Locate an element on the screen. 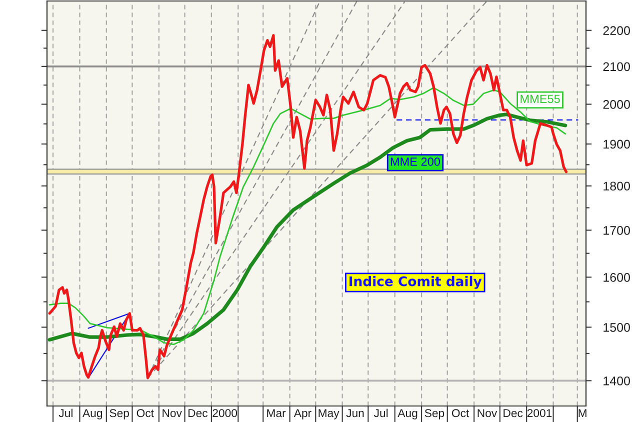 The width and height of the screenshot is (634, 422). y-tick-label: 1900 is located at coordinates (617, 144).